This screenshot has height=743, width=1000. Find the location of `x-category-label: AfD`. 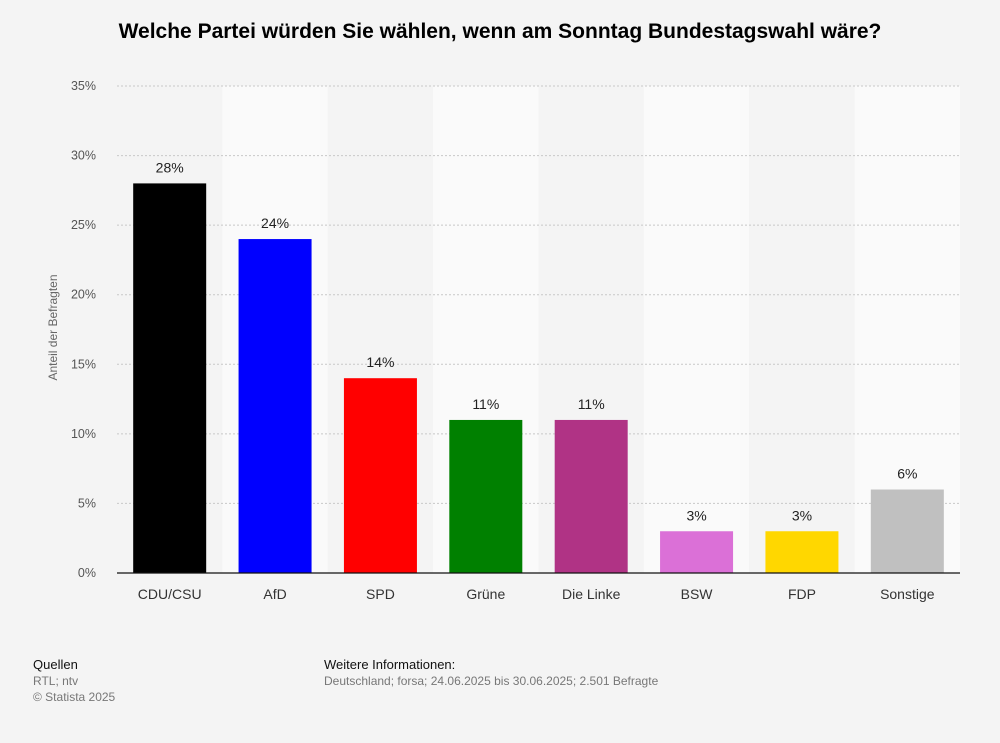

x-category-label: AfD is located at coordinates (274, 594).